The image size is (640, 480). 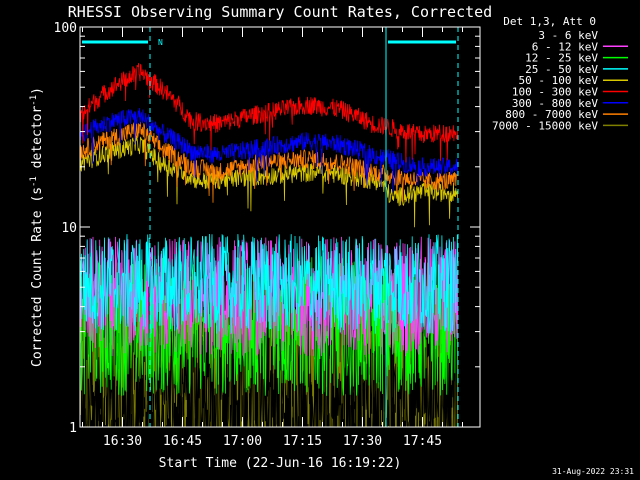 I want to click on legend-label: 6 - 12 keV, so click(x=565, y=46).